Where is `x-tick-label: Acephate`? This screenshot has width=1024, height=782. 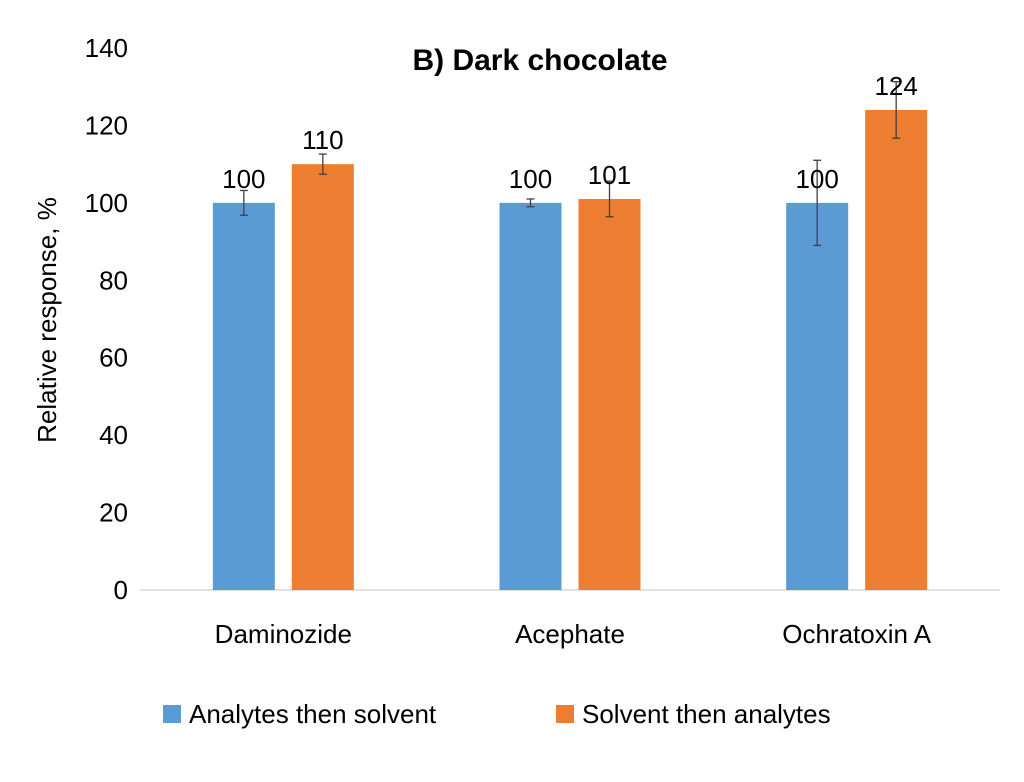 x-tick-label: Acephate is located at coordinates (570, 634).